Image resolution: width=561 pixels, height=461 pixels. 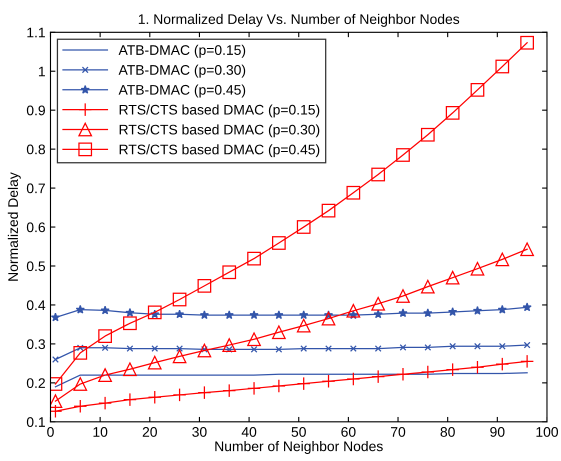 What do you see at coordinates (447, 432) in the screenshot?
I see `x-tick-label: 80` at bounding box center [447, 432].